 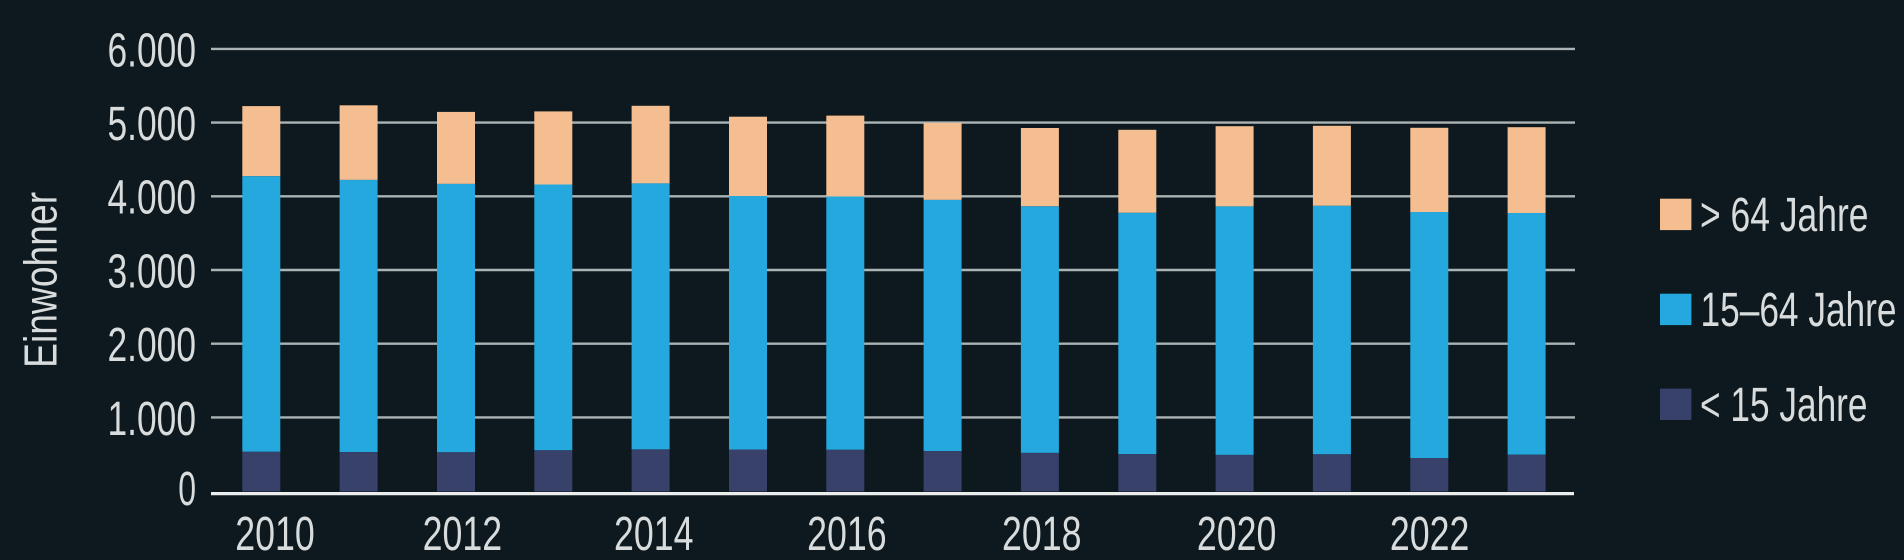 What do you see at coordinates (152, 50) in the screenshot?
I see `svg-text: 6.000` at bounding box center [152, 50].